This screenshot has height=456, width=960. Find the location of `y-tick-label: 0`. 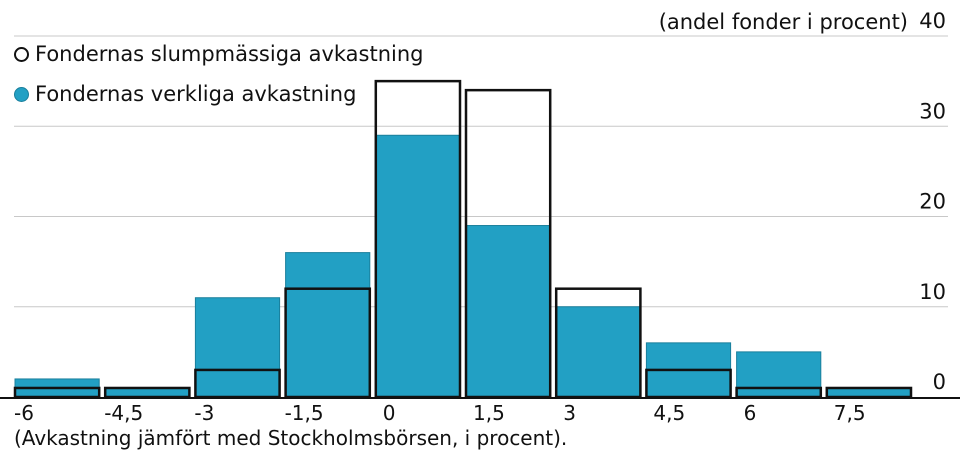

y-tick-label: 0 is located at coordinates (939, 382).